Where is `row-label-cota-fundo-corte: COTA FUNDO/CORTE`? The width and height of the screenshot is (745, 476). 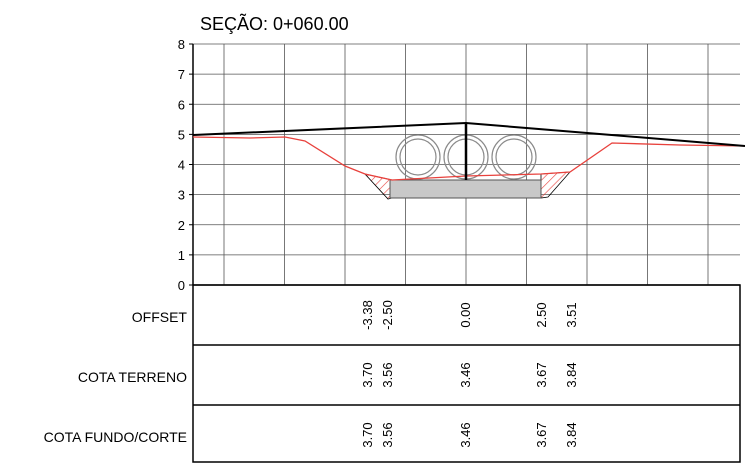
row-label-cota-fundo-corte: COTA FUNDO/CORTE is located at coordinates (115, 437).